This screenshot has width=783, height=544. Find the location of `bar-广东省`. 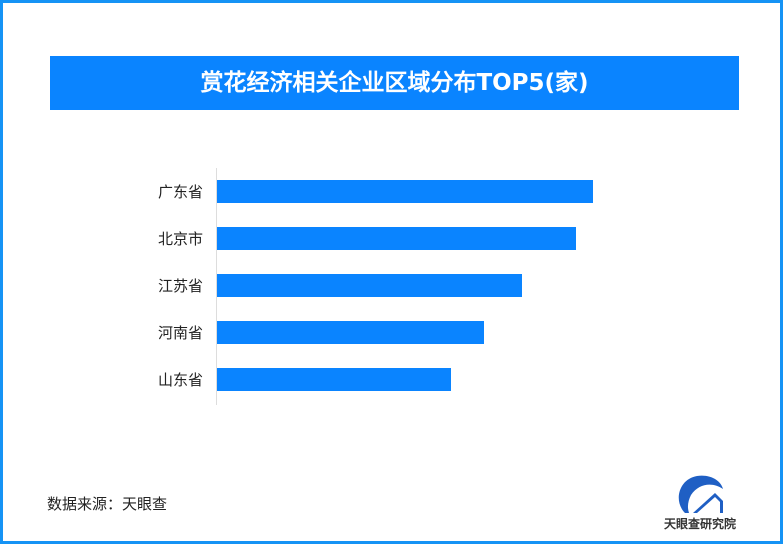

bar-广东省 is located at coordinates (405, 191).